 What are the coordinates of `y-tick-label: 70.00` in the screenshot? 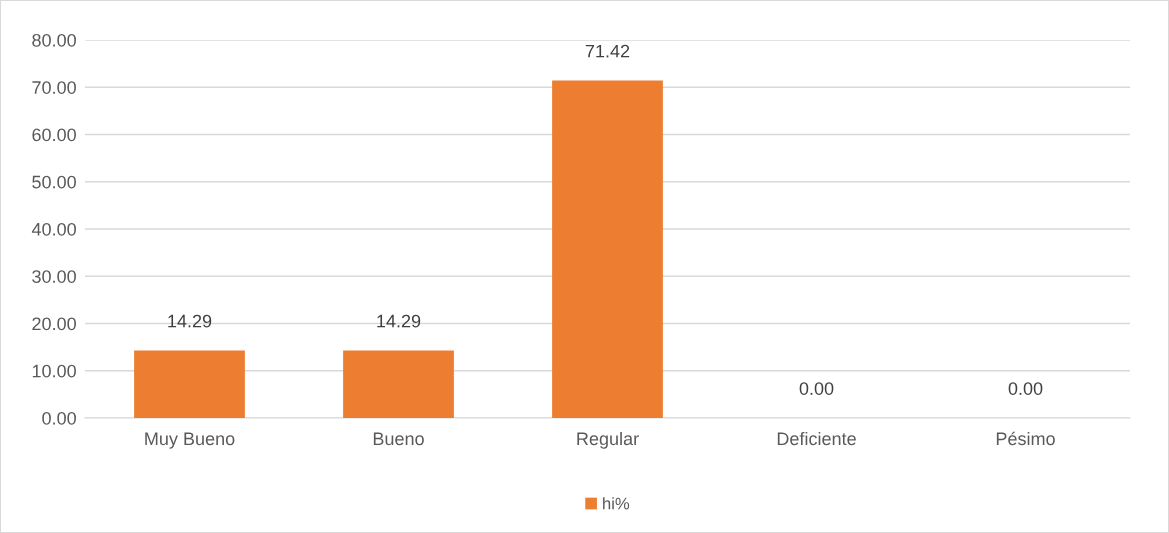 It's located at (54, 87).